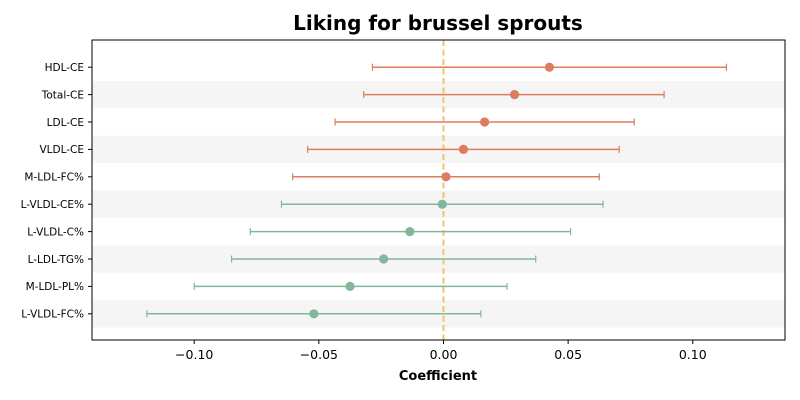  Describe the element at coordinates (61, 150) in the screenshot. I see `y-tick-label: VLDL-CE` at that location.